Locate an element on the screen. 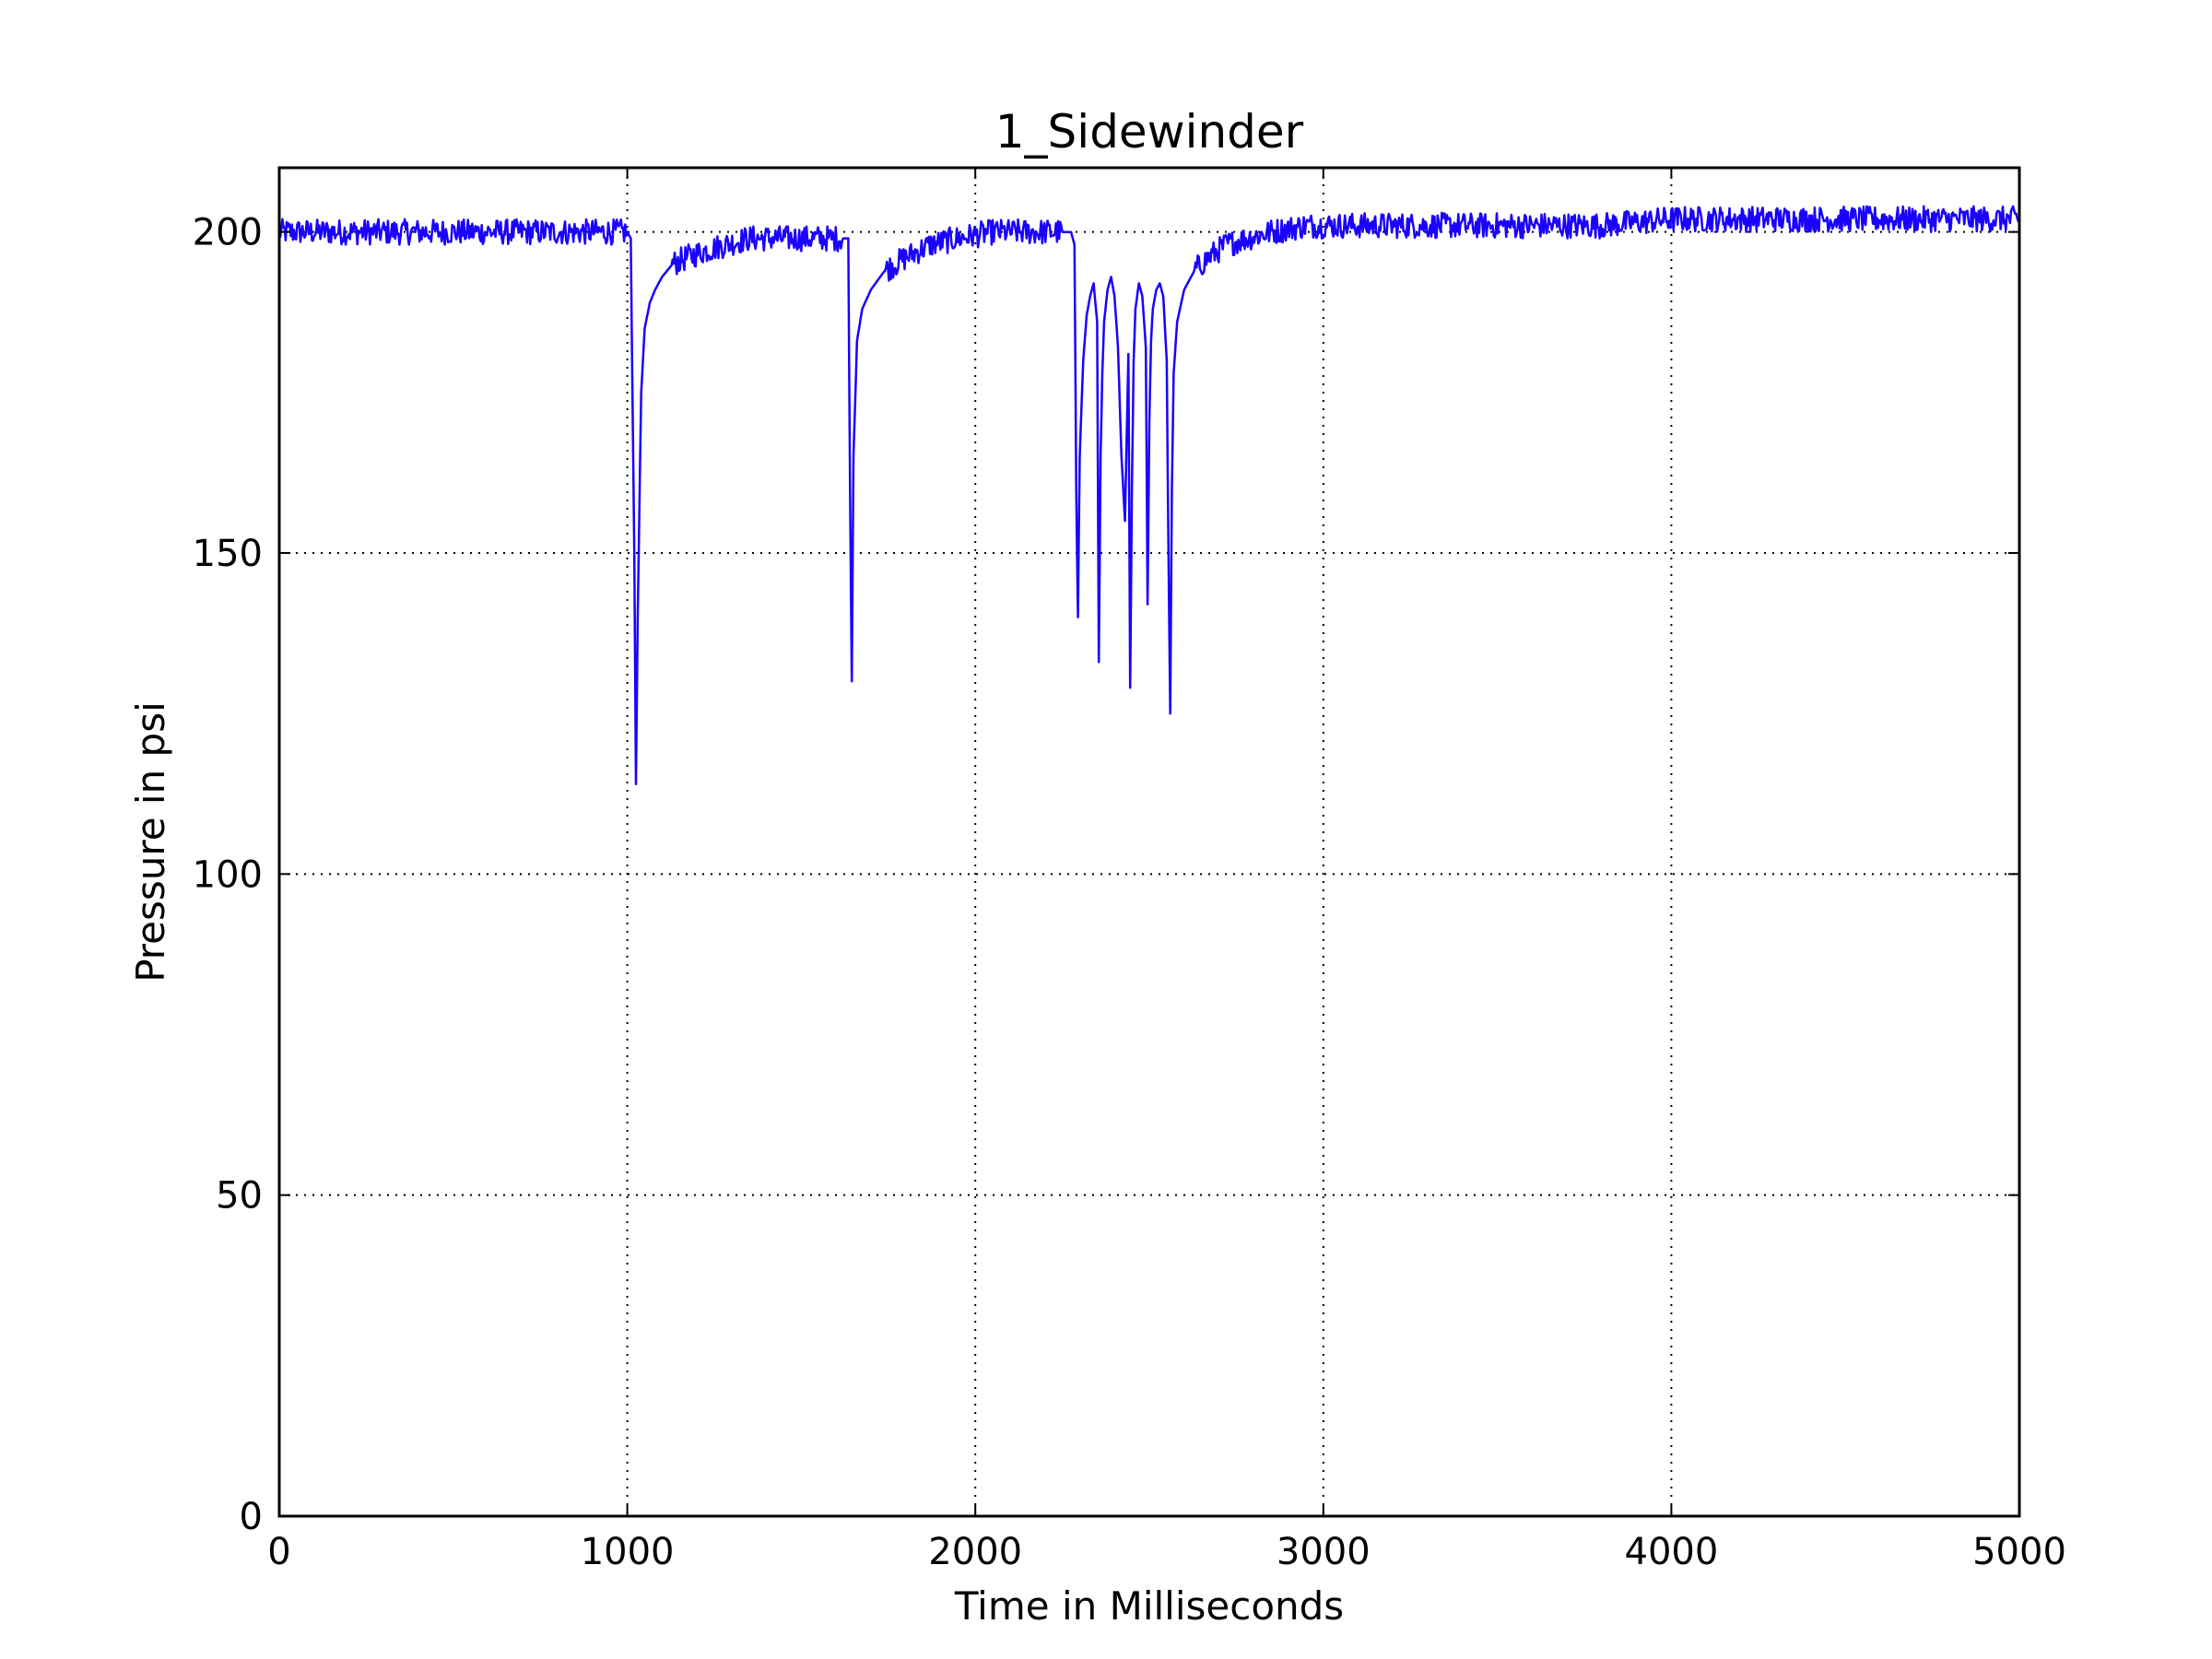  x-tick-label: 3000 is located at coordinates (1324, 1552).